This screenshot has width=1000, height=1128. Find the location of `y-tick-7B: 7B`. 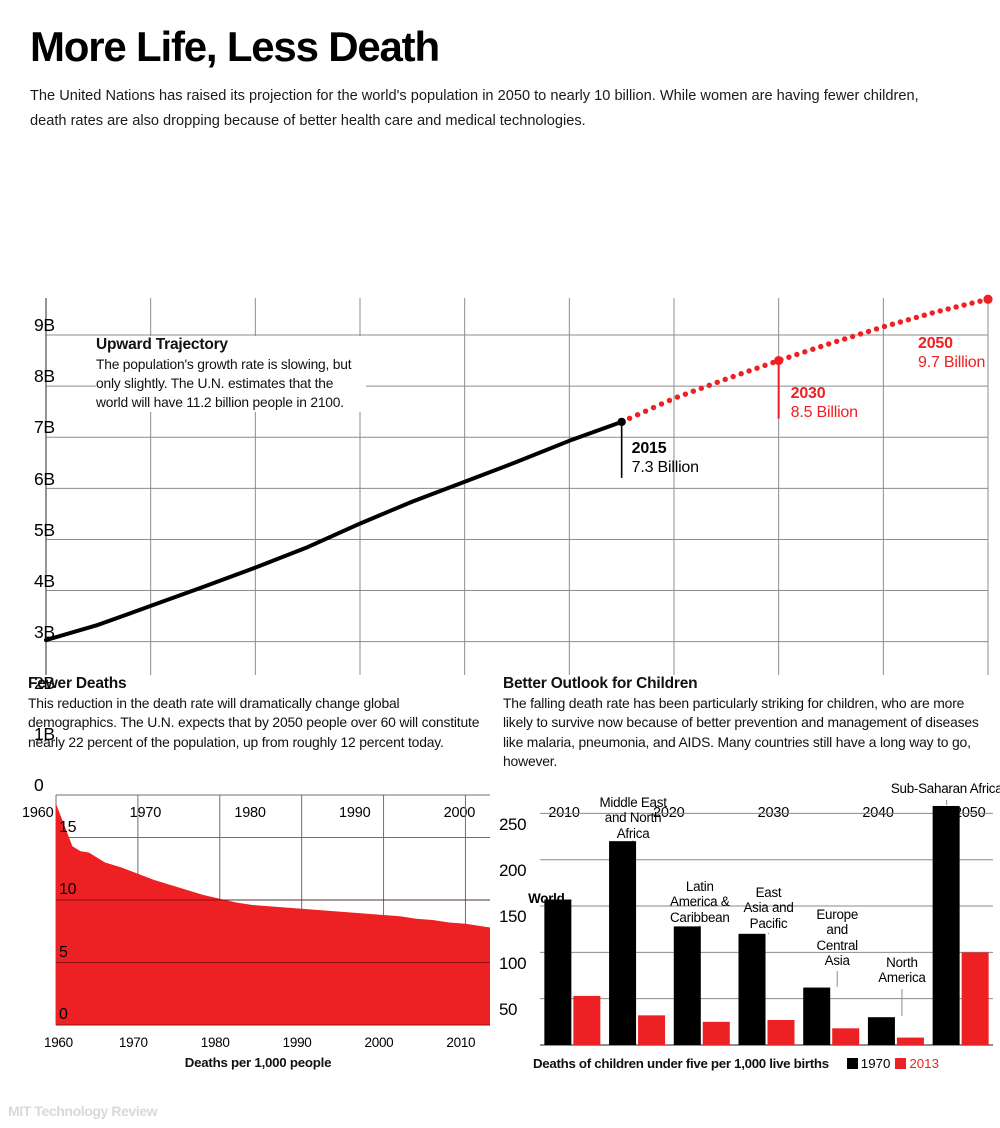

y-tick-7B: 7B is located at coordinates (44, 427).